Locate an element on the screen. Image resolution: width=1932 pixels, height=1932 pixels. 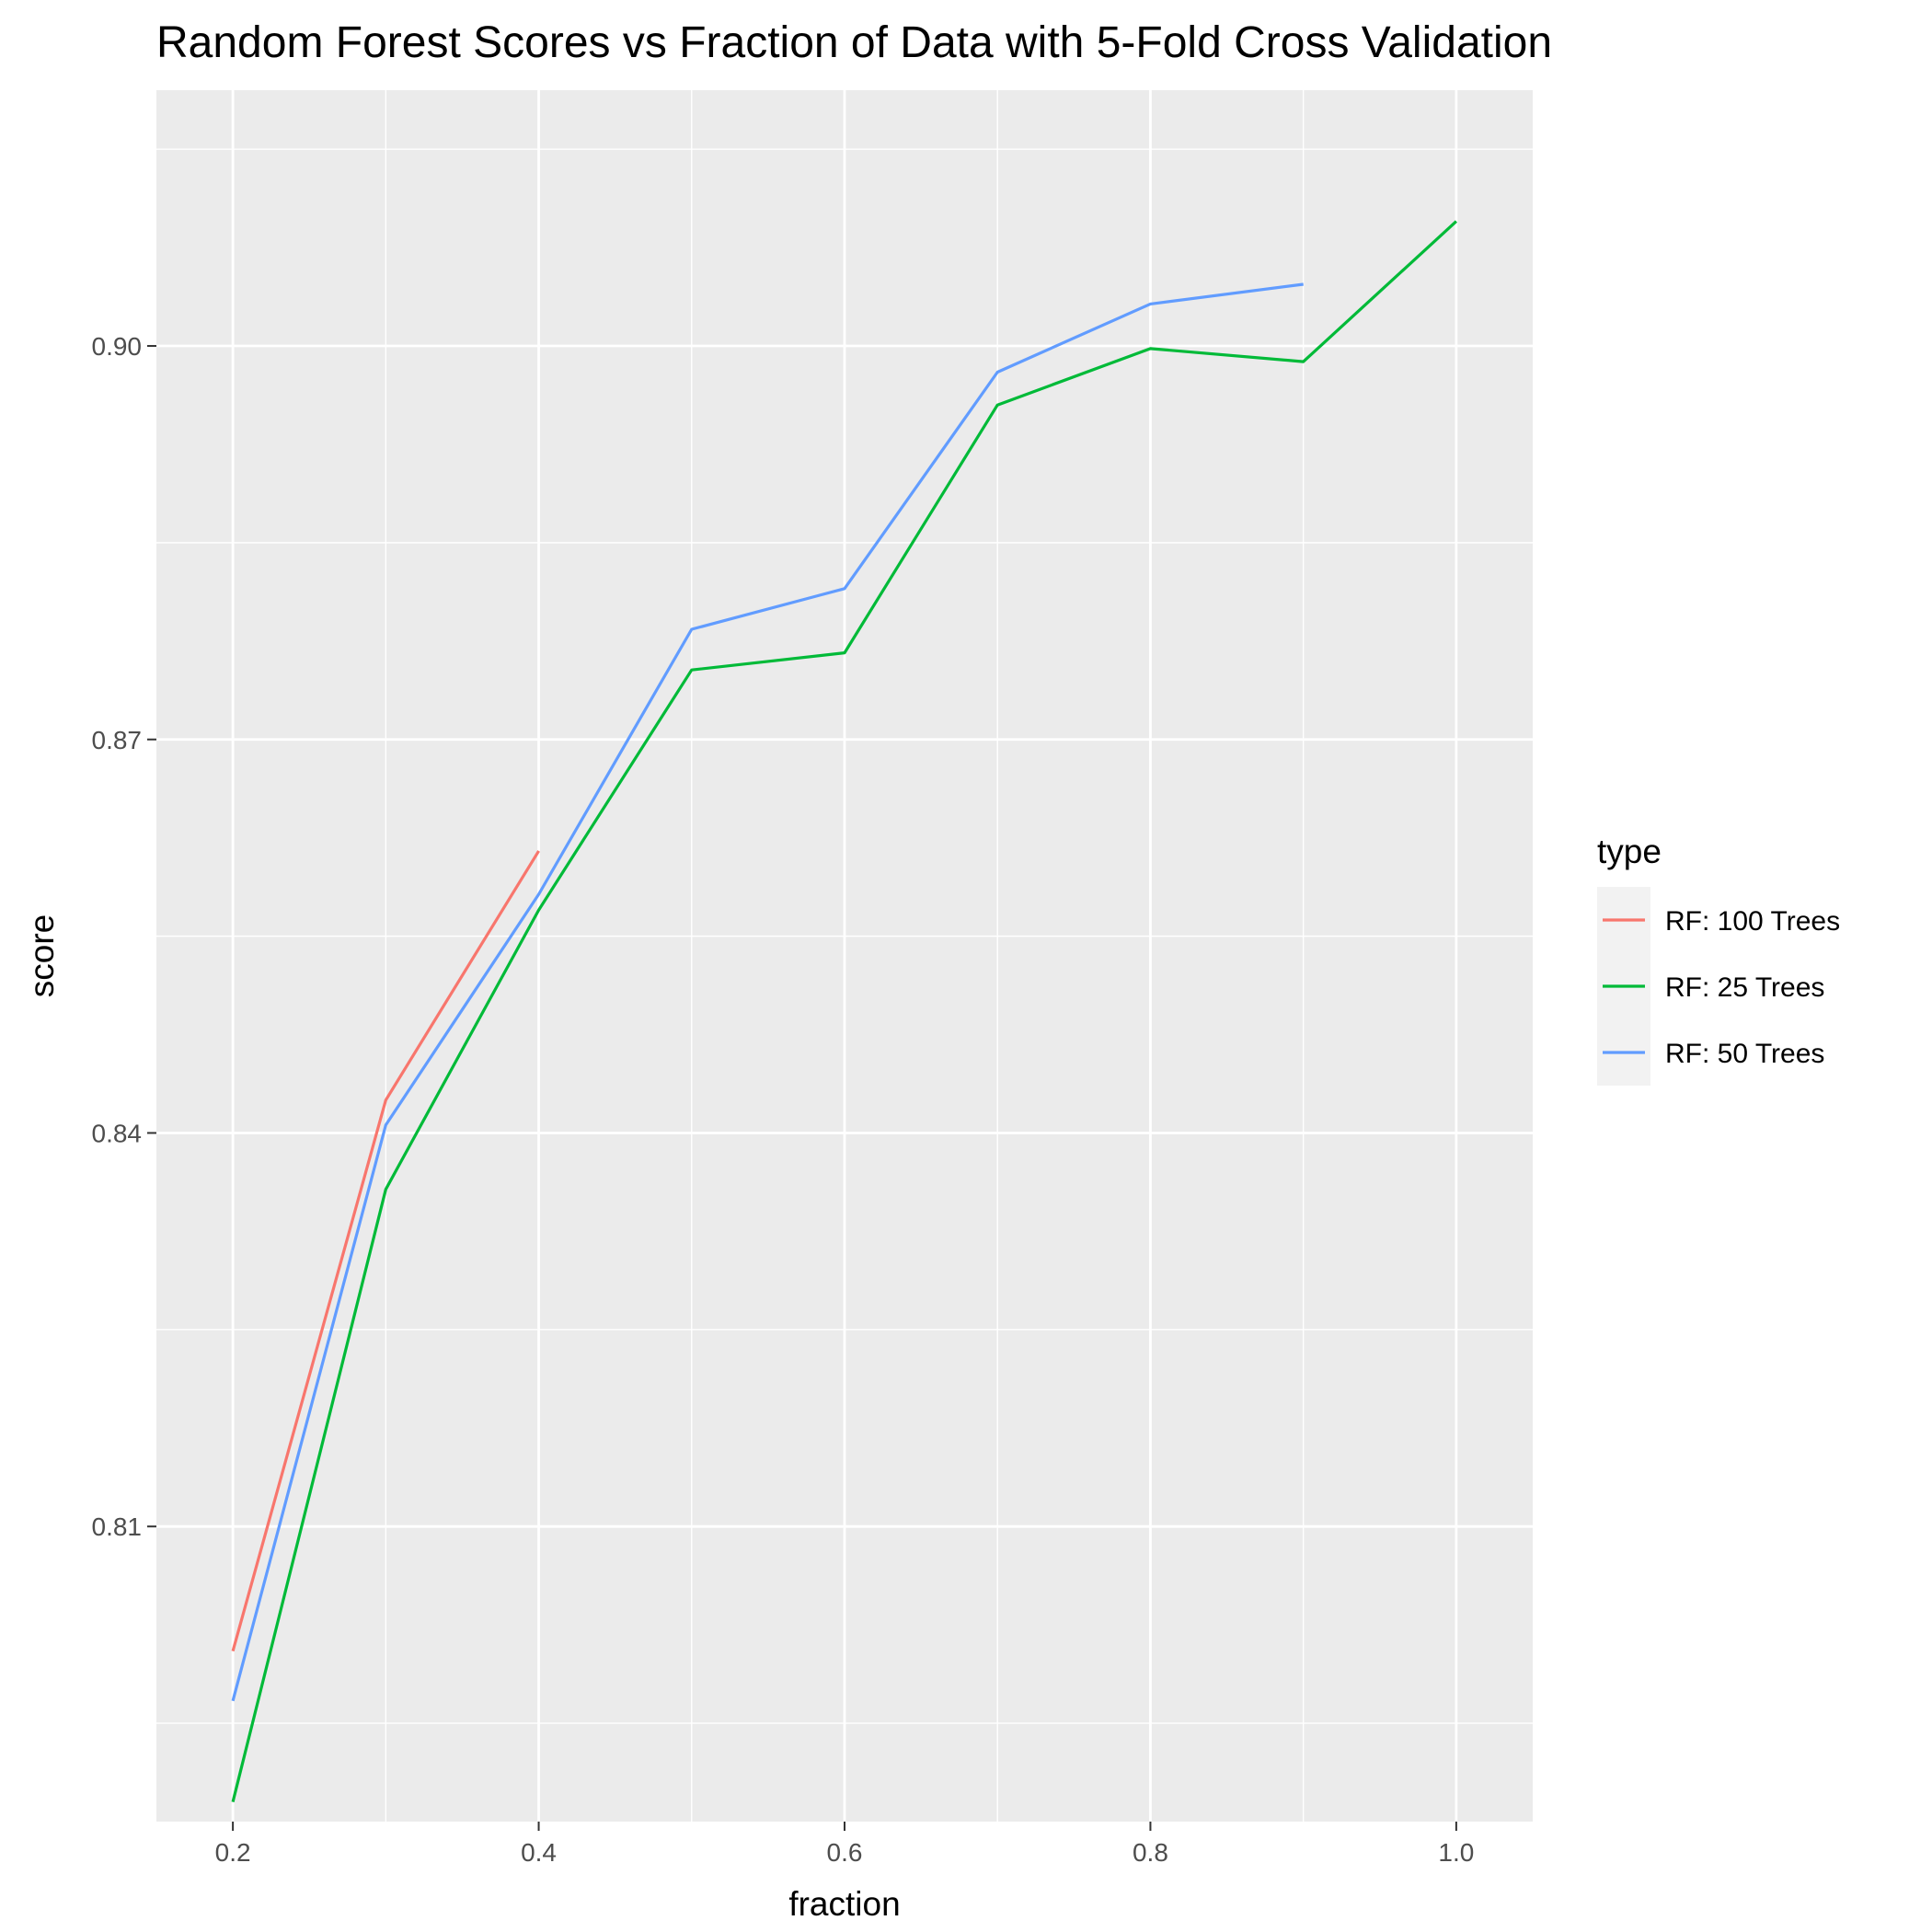
series-line is located at coordinates (385, 1251).